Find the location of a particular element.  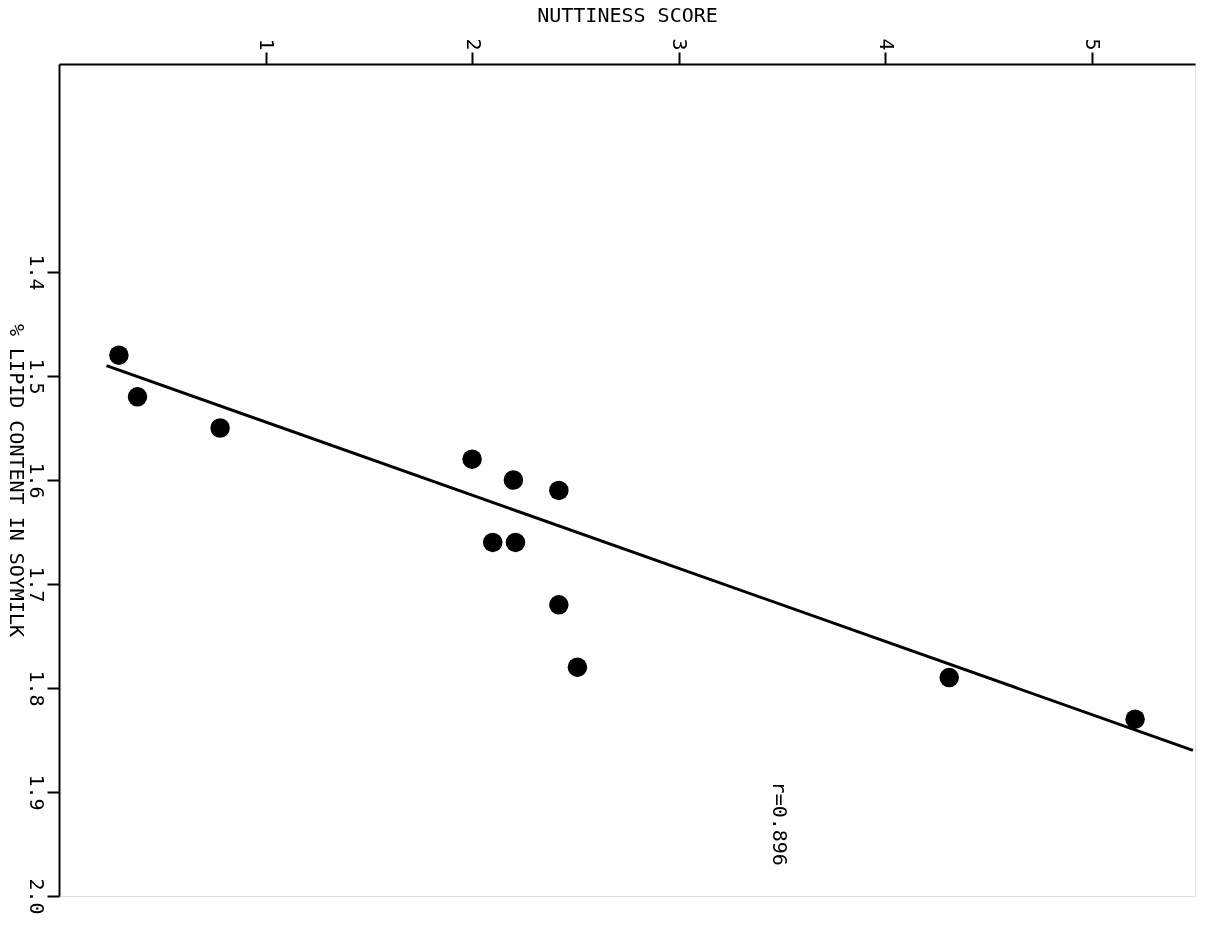

y-tick-label: 1.4 is located at coordinates (36, 272).